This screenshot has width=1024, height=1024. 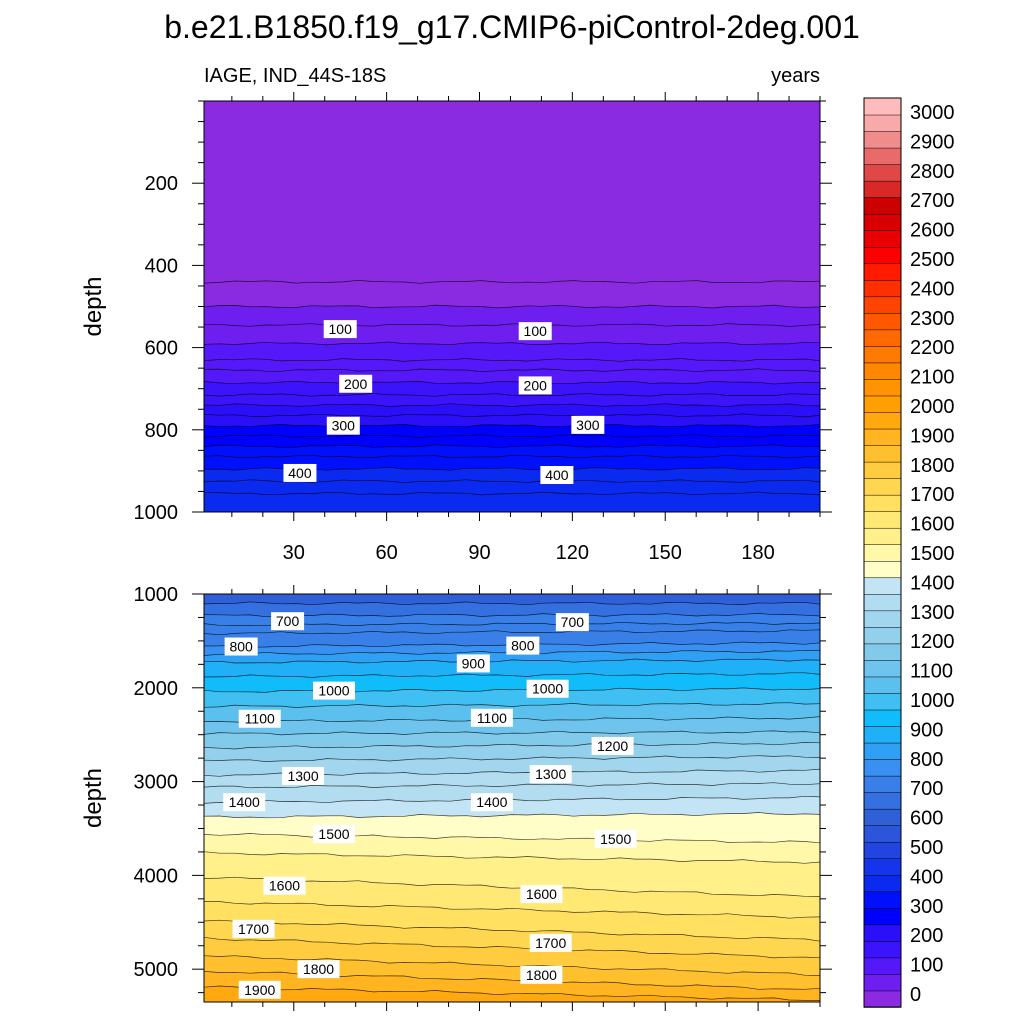 What do you see at coordinates (161, 266) in the screenshot?
I see `y-tick-label: 400` at bounding box center [161, 266].